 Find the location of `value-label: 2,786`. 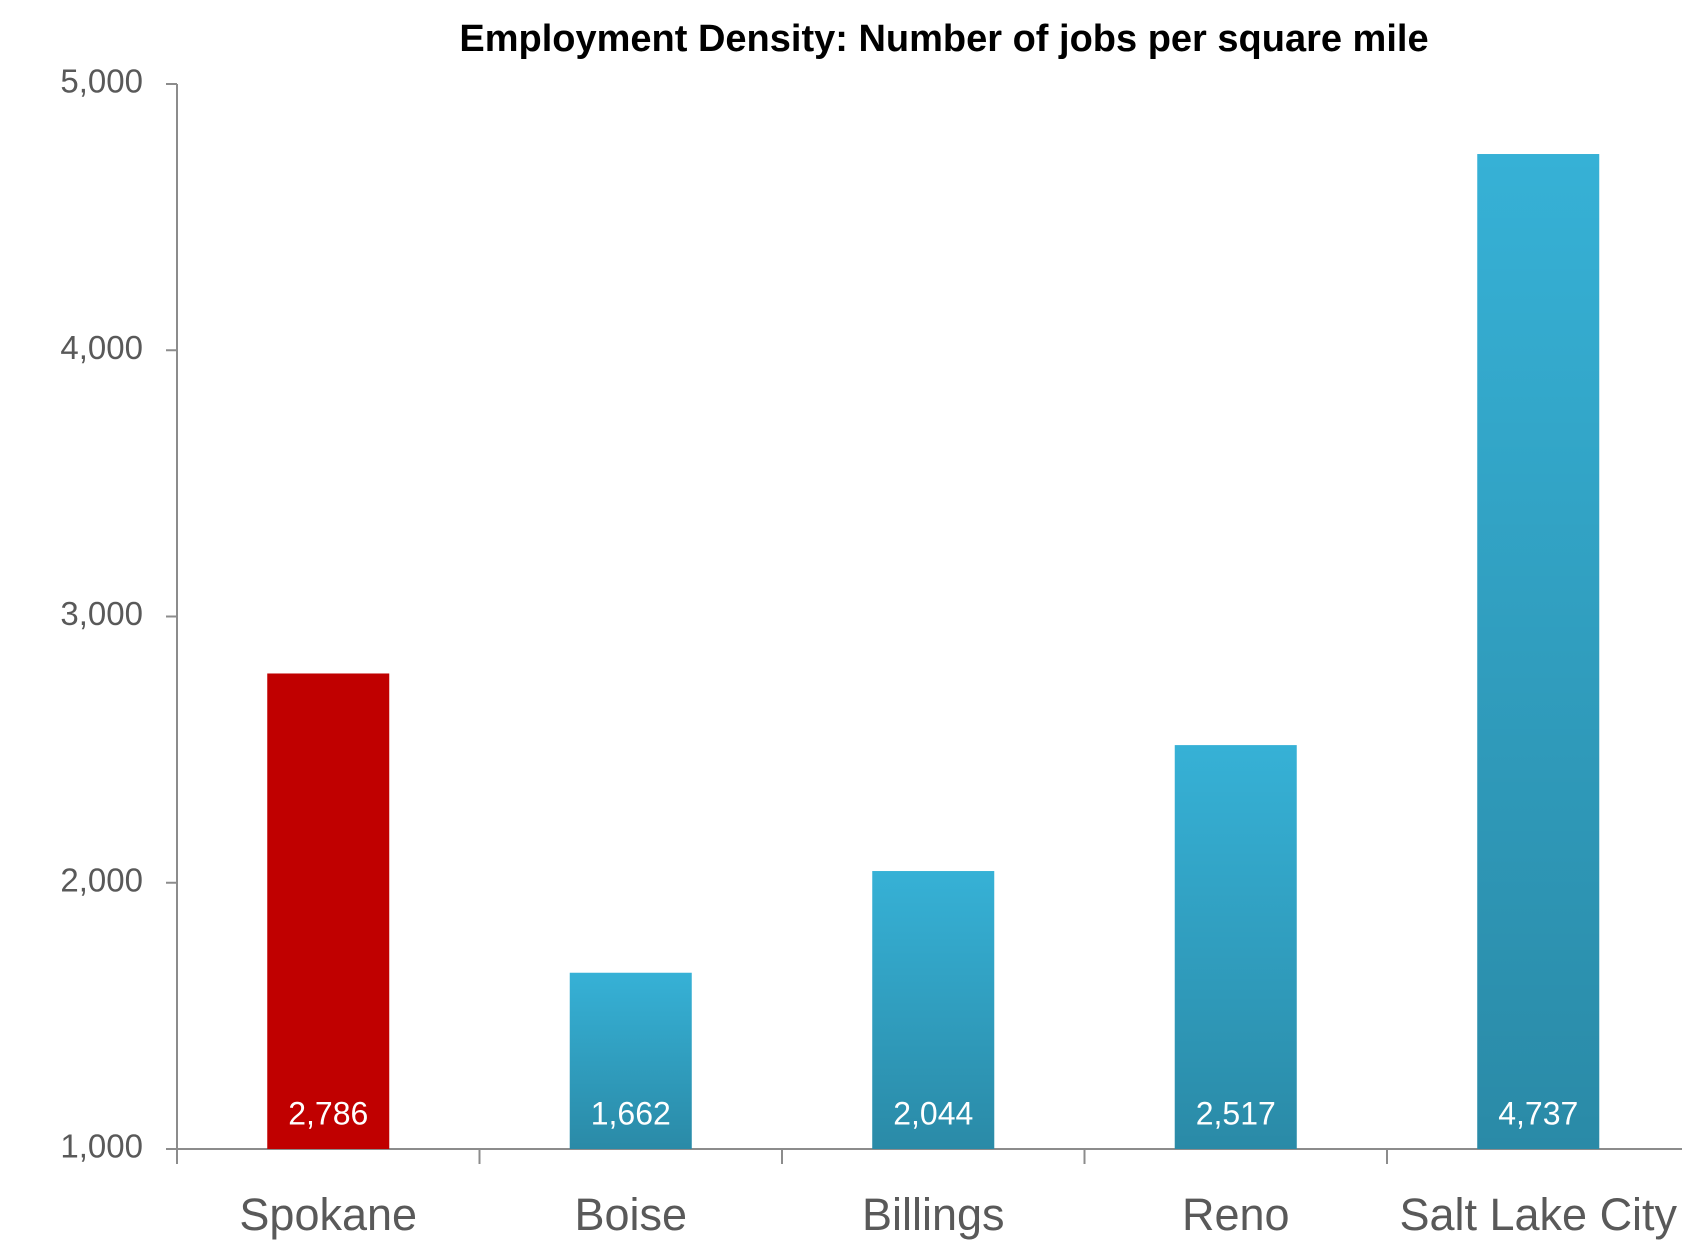

value-label: 2,786 is located at coordinates (328, 1113).